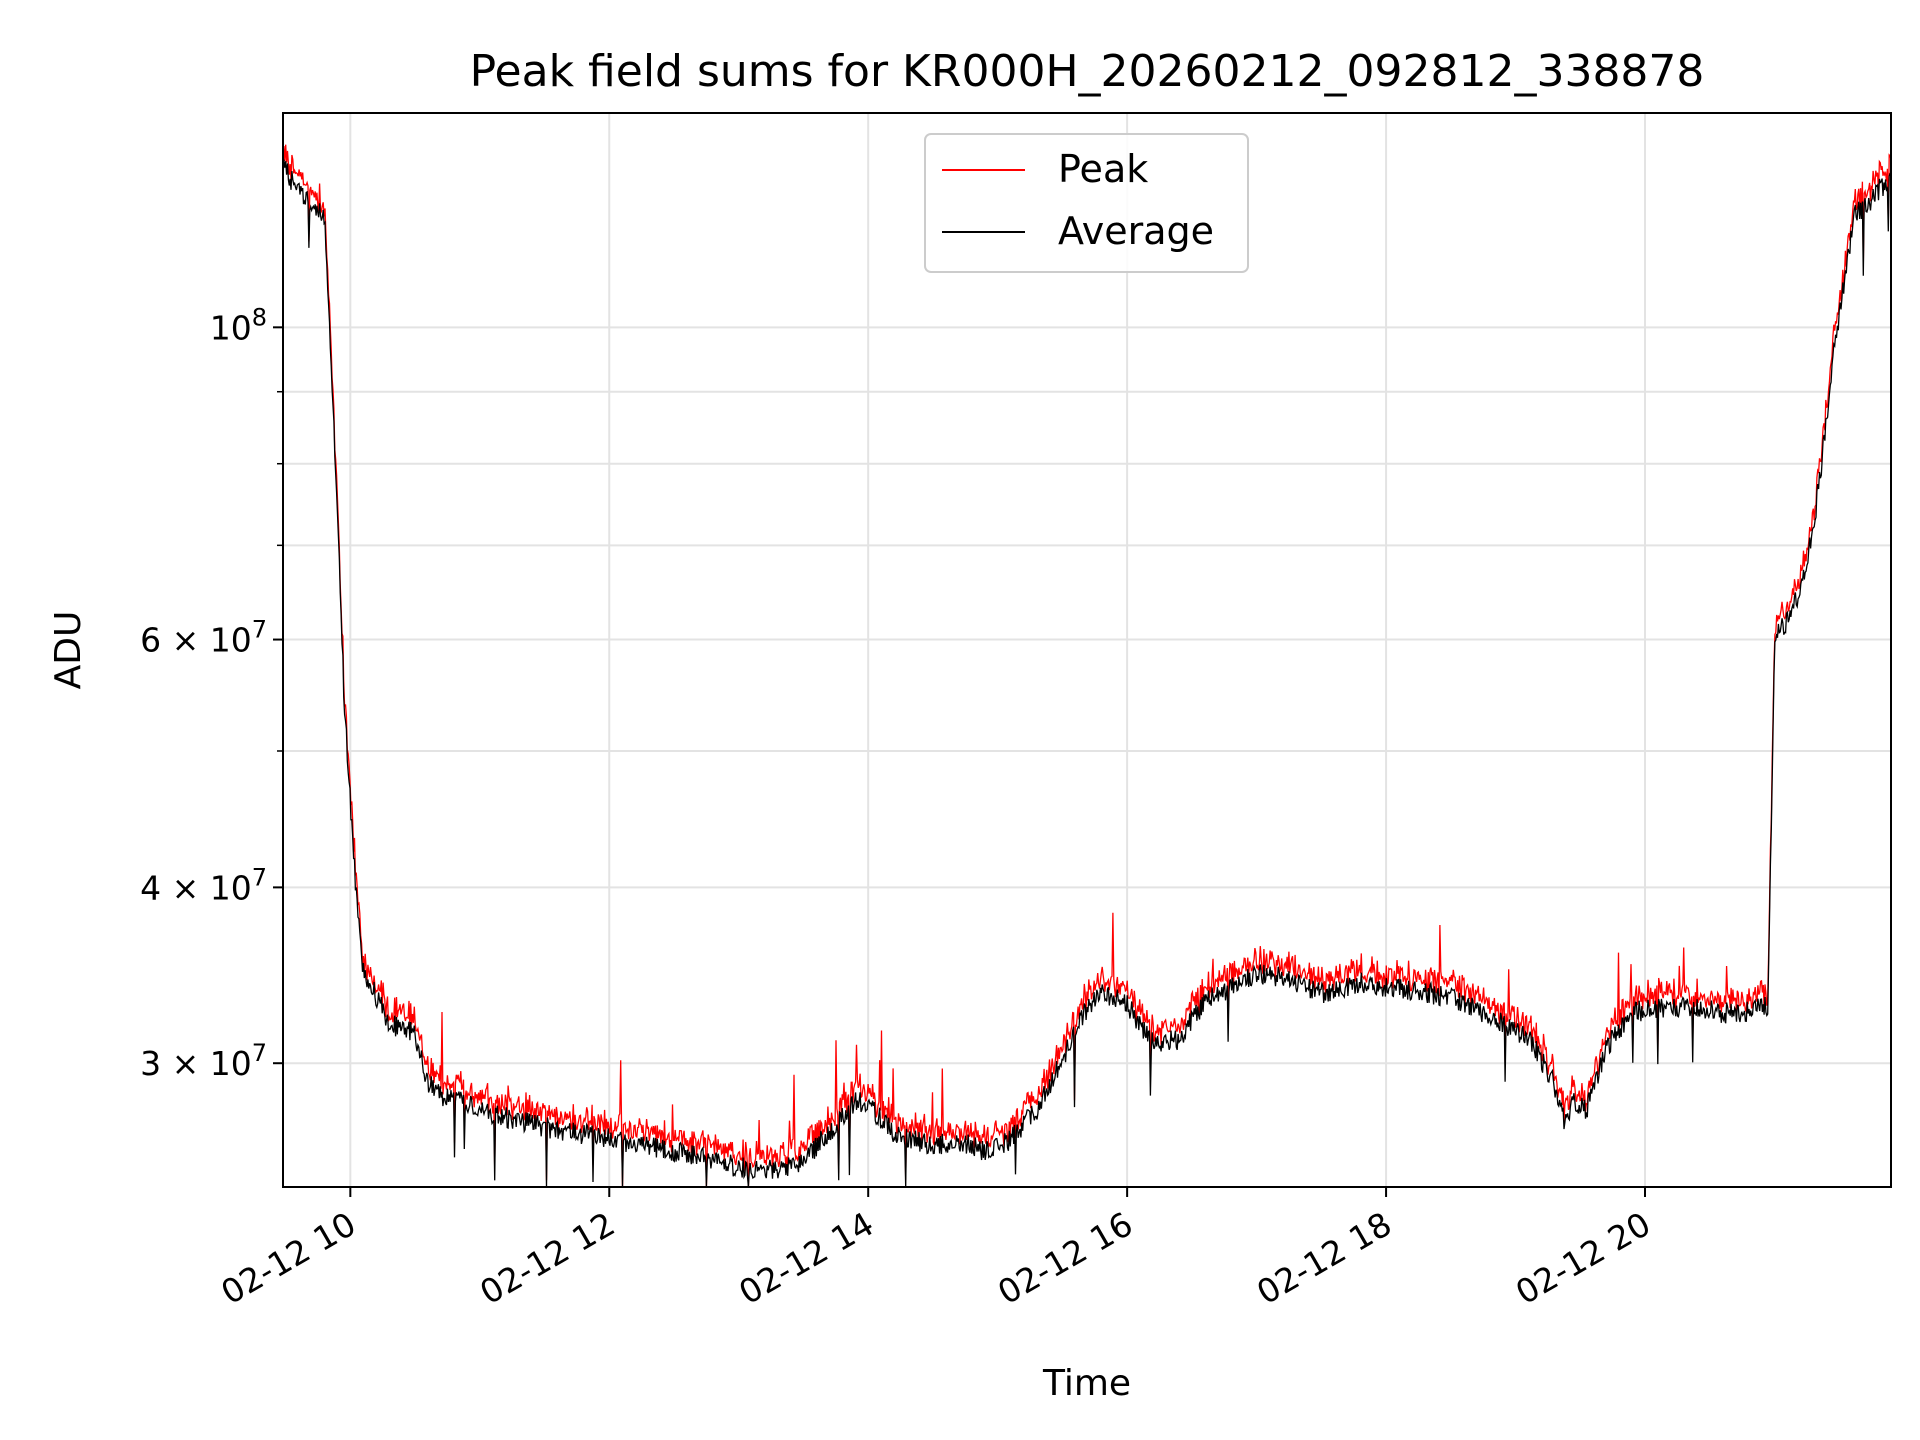  Describe the element at coordinates (1086, 1383) in the screenshot. I see `x-axis-label: Time` at that location.